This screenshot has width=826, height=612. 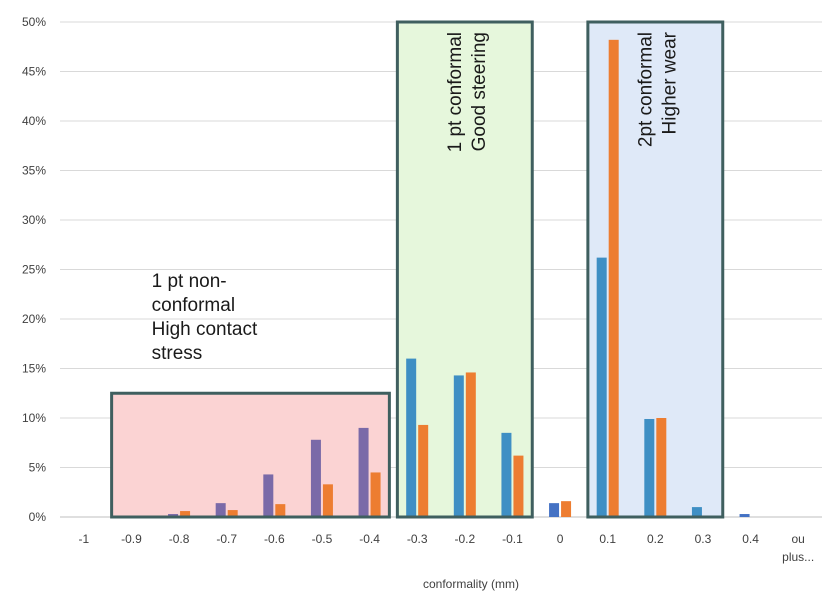 What do you see at coordinates (34, 319) in the screenshot?
I see `y-tick-label: 20%` at bounding box center [34, 319].